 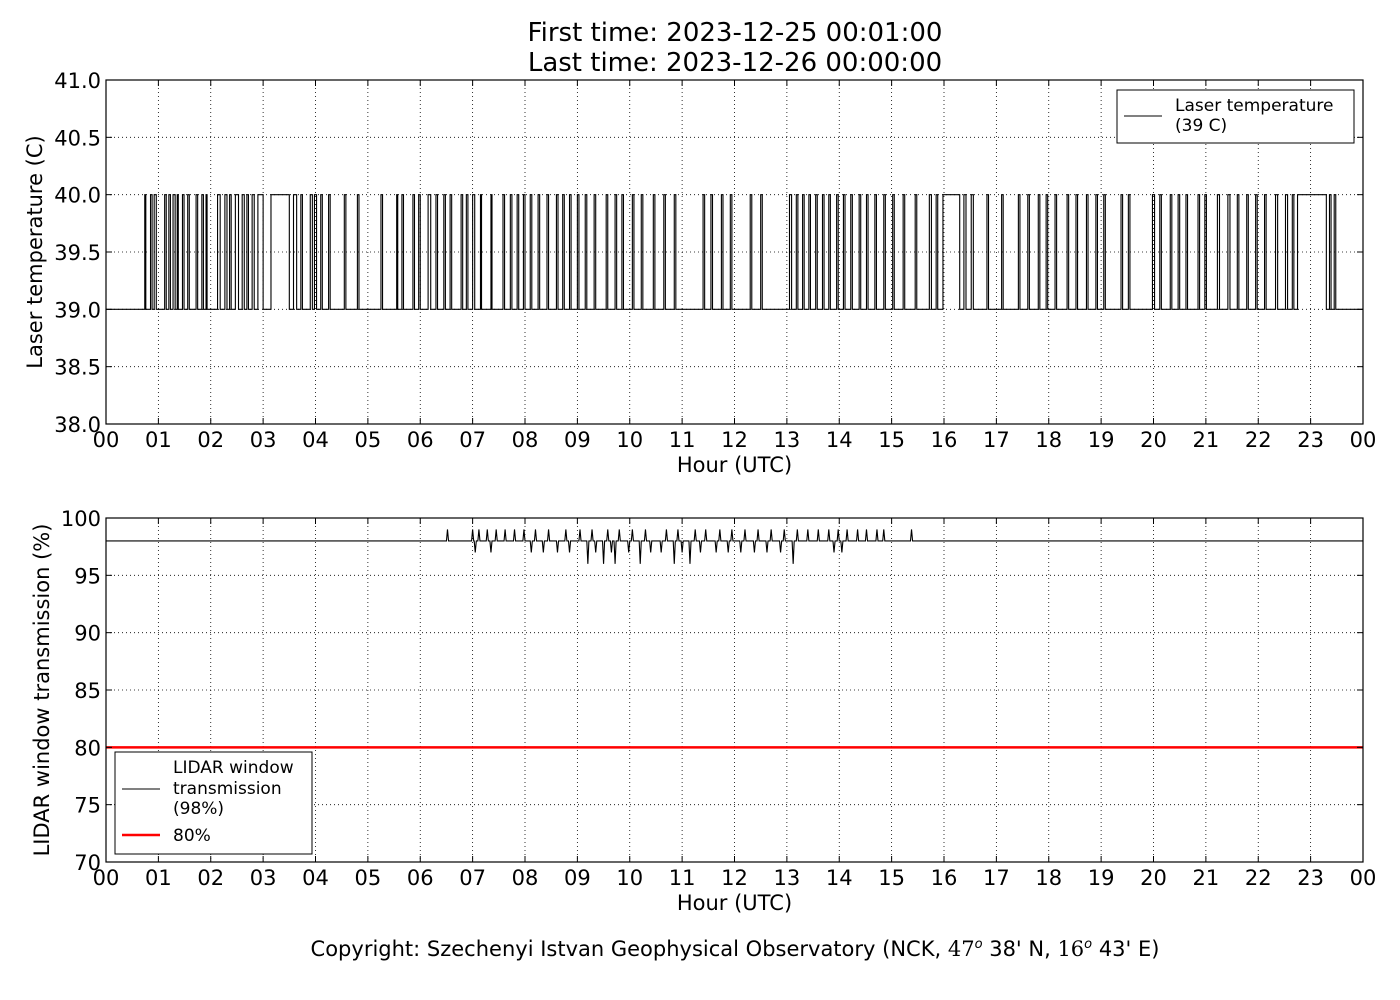 I want to click on y-tick-label: 100, so click(x=81, y=519).